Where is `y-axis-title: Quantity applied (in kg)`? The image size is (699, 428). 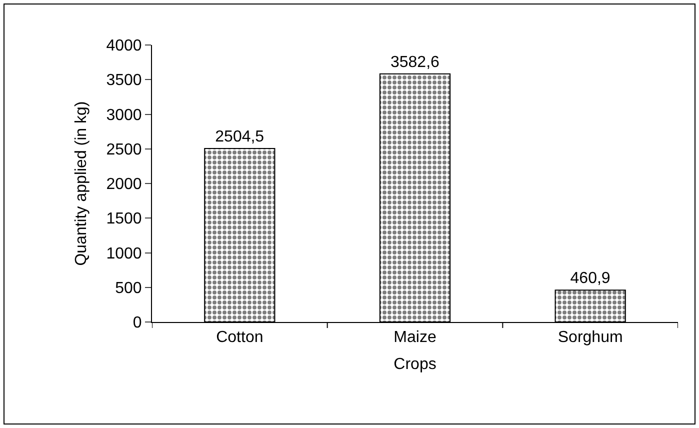
y-axis-title: Quantity applied (in kg) is located at coordinates (81, 183).